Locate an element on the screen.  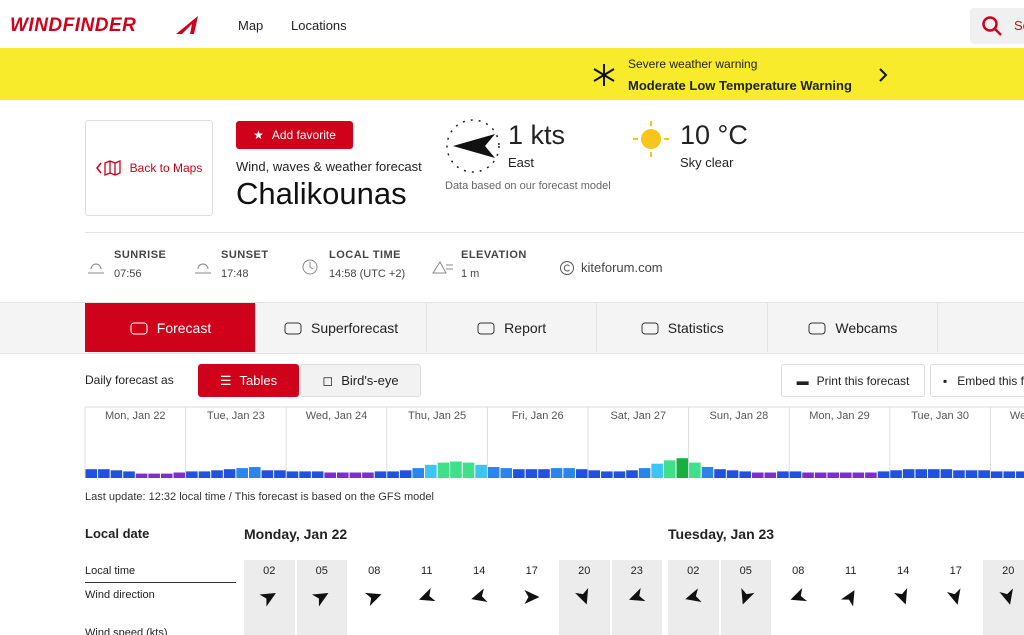
tab-label: Superforecast is located at coordinates (355, 327).